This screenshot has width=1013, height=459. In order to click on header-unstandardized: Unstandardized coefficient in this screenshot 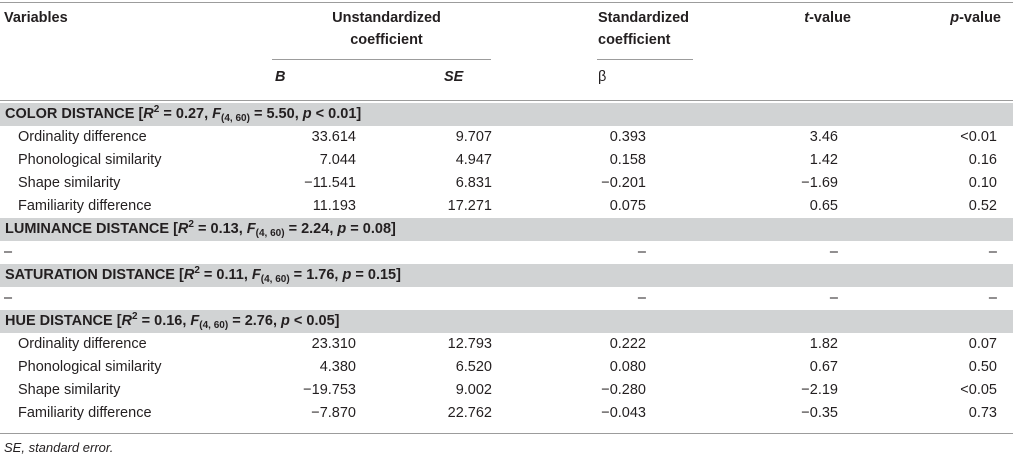, I will do `click(386, 29)`.